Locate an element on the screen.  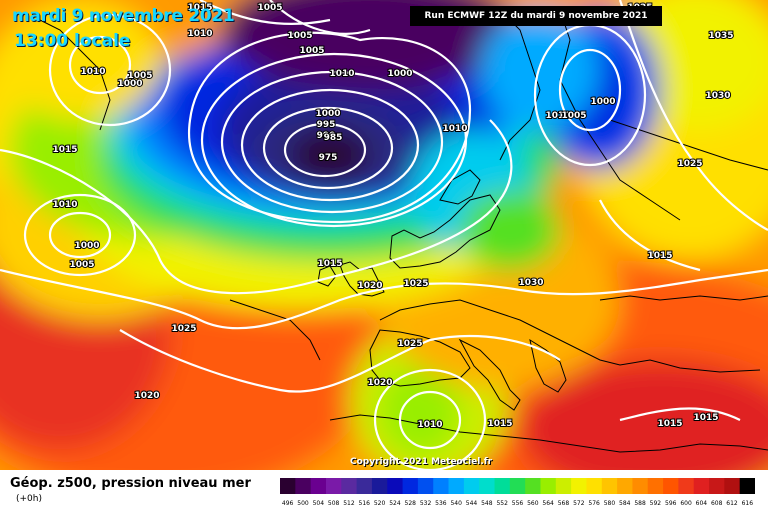
scale-label: 508 is located at coordinates (334, 503).